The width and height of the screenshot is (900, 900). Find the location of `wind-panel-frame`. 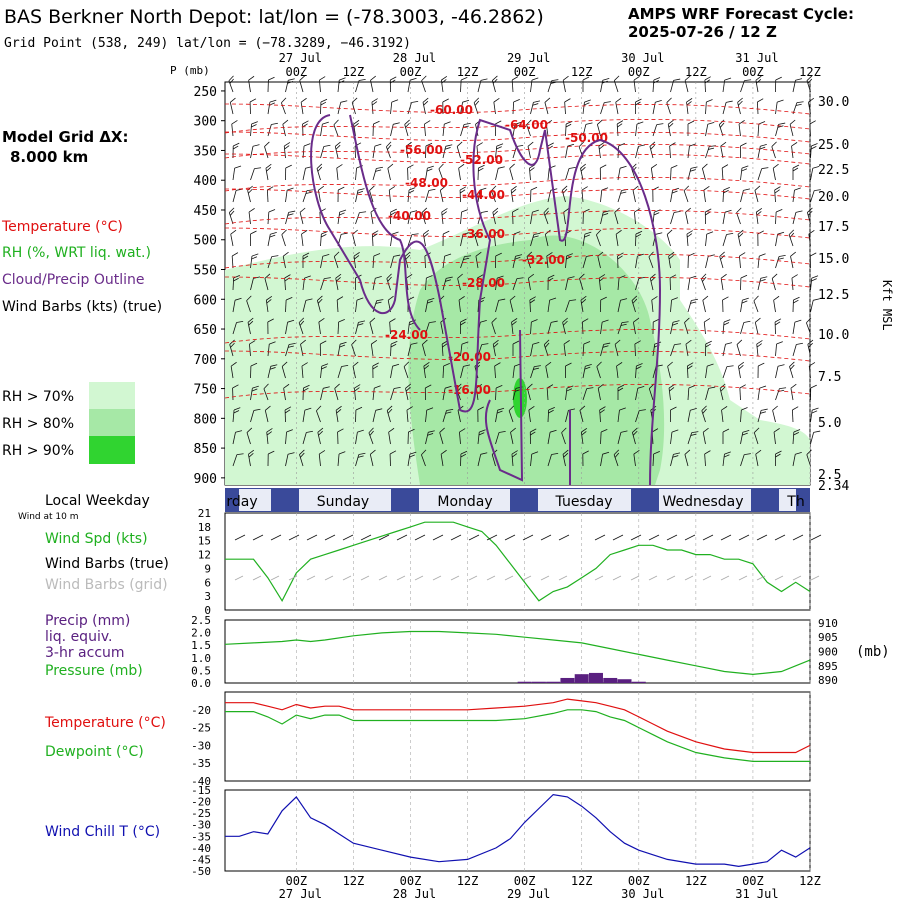

wind-panel-frame is located at coordinates (517, 561).